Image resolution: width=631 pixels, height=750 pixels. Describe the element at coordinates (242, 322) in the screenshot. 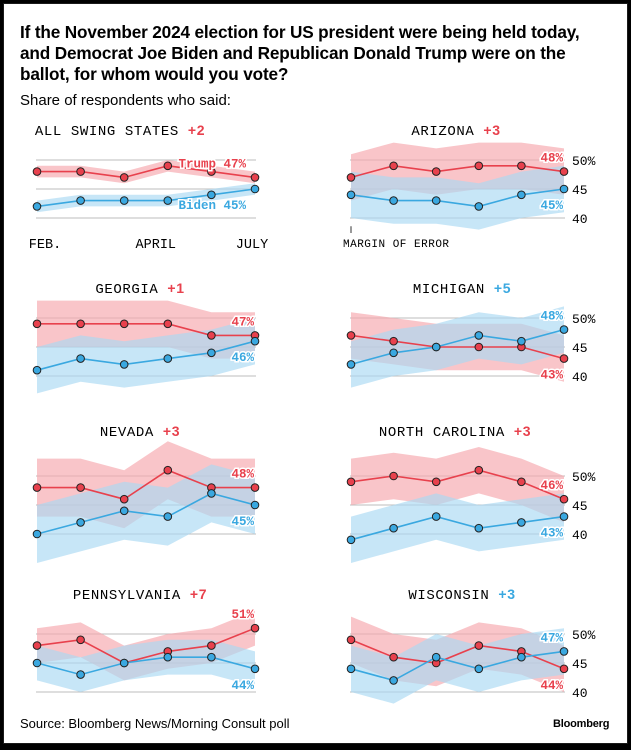

I see `trump-end-label: 47%` at that location.